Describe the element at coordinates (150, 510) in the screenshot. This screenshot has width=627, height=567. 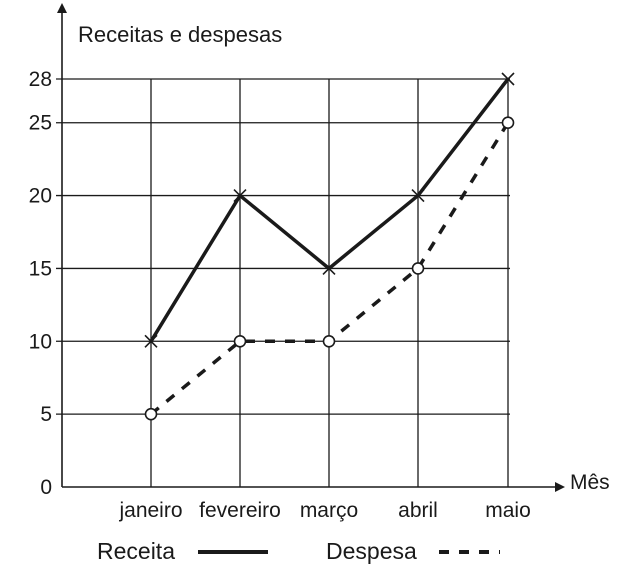
I see `x-tick-label-janeiro: janeiro` at that location.